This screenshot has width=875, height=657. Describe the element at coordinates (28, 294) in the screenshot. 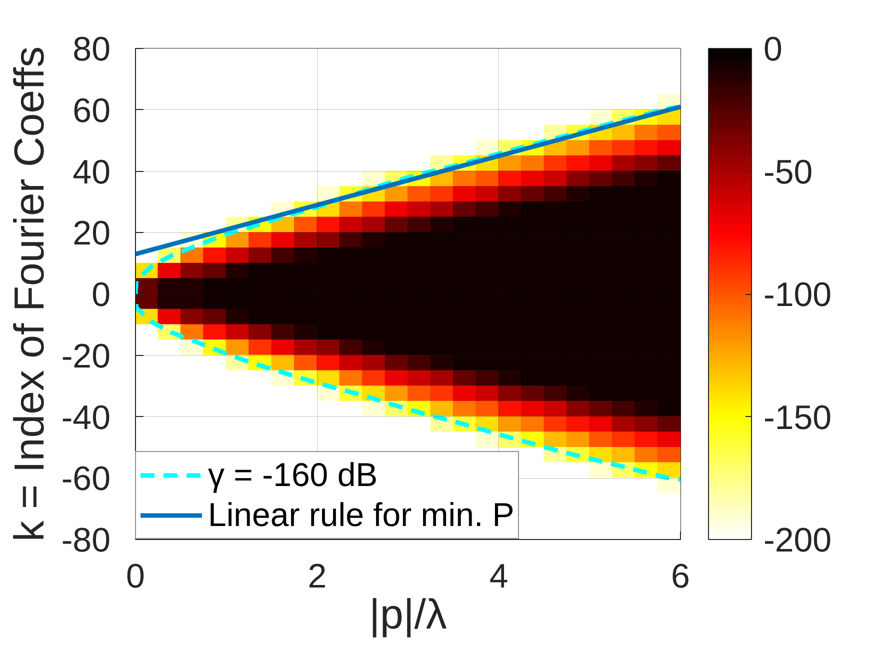

I see `y-axis-title: k = Index of Fourier Coeffs` at that location.